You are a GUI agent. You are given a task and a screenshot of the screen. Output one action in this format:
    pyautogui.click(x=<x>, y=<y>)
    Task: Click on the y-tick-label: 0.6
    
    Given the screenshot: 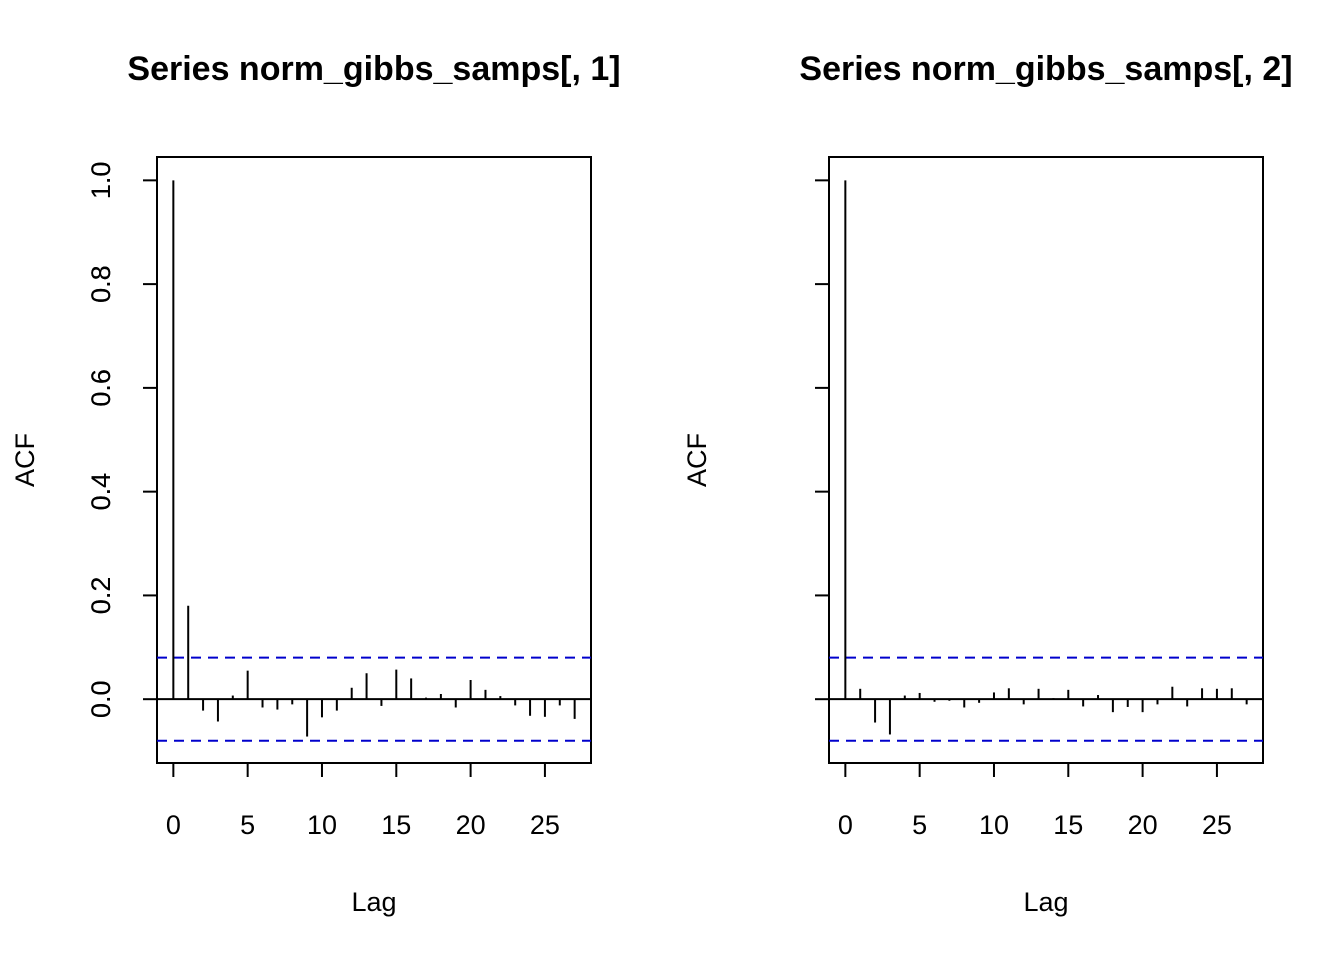 What is the action you would take?
    pyautogui.click(x=101, y=388)
    